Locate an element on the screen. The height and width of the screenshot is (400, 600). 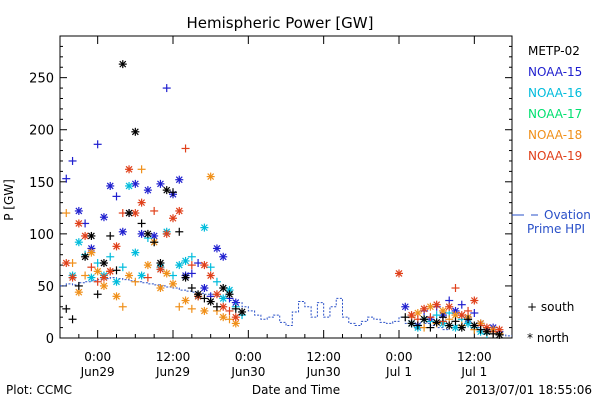
x-tick-date: Jun30 is located at coordinates (323, 372).